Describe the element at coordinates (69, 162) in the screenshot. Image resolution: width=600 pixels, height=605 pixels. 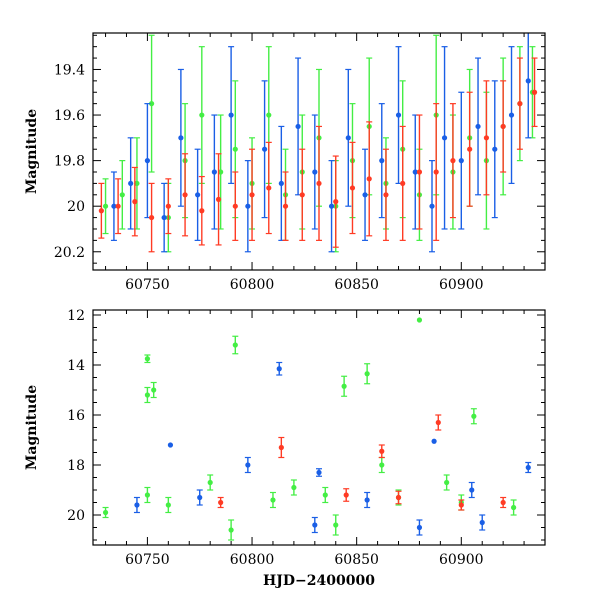
I see `y-tick-label: 19.8` at that location.